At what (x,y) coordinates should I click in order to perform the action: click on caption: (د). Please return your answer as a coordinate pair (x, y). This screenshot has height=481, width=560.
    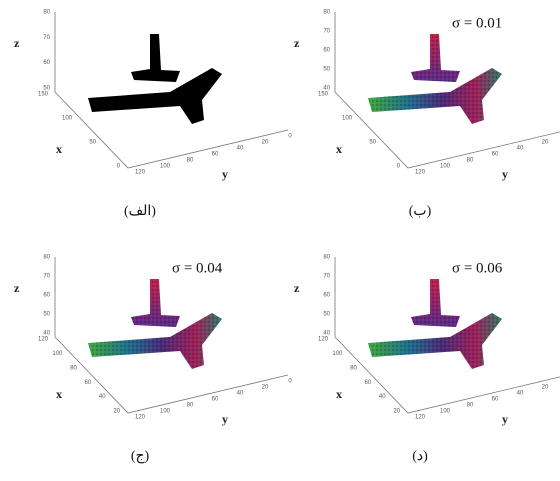
    Looking at the image, I should click on (420, 456).